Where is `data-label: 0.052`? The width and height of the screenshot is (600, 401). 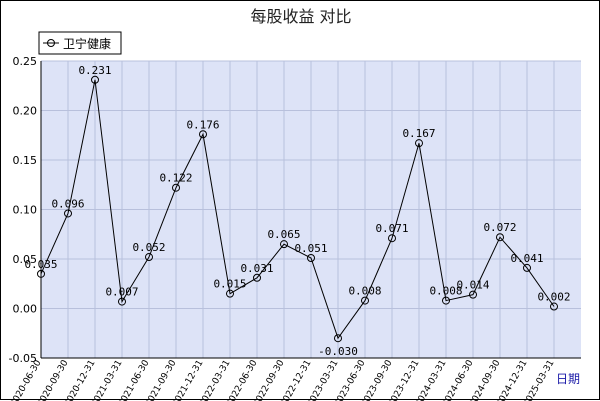 data-label: 0.052 is located at coordinates (148, 247).